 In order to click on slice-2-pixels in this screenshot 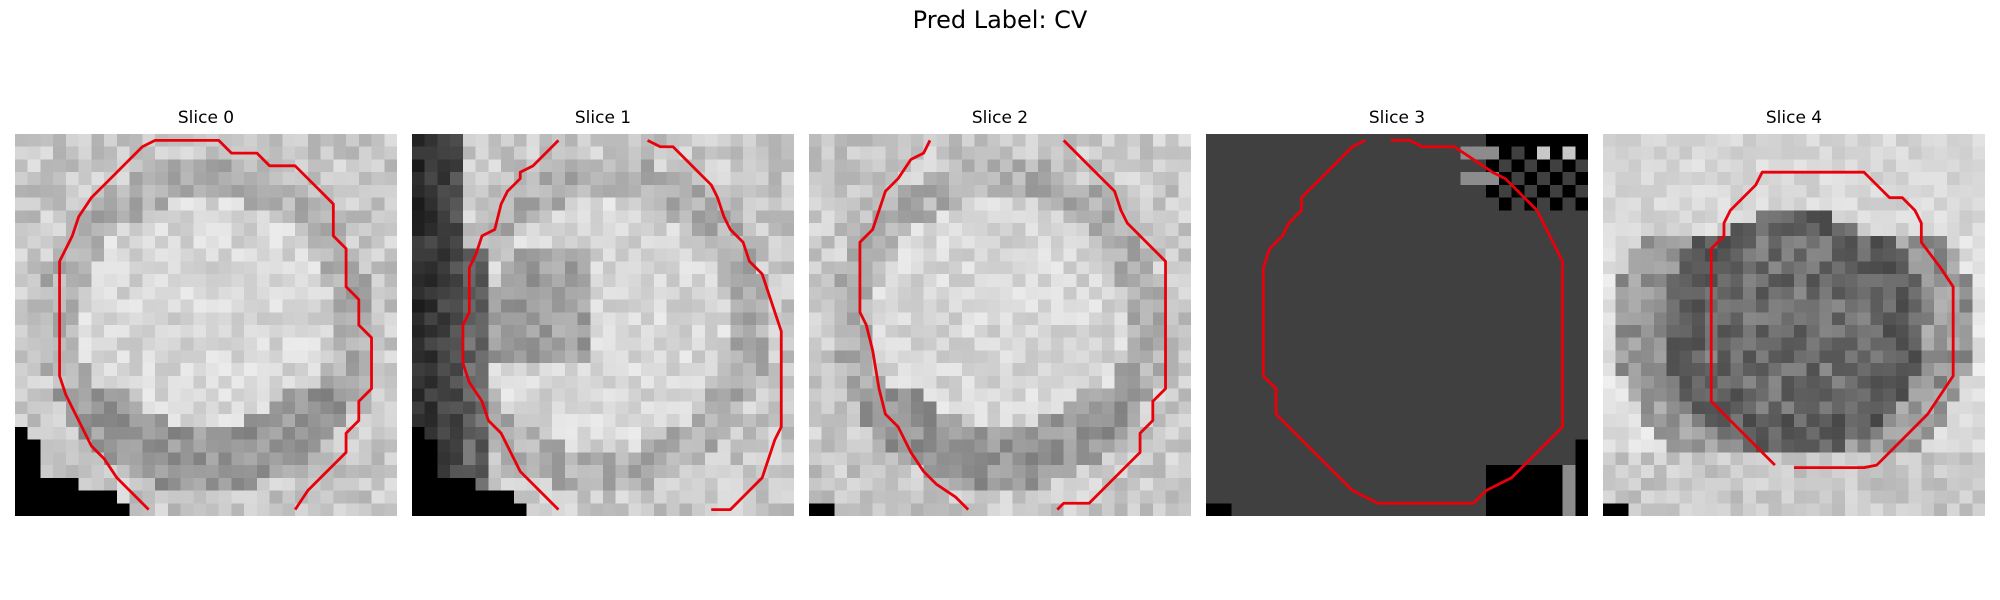, I will do `click(1000, 325)`.